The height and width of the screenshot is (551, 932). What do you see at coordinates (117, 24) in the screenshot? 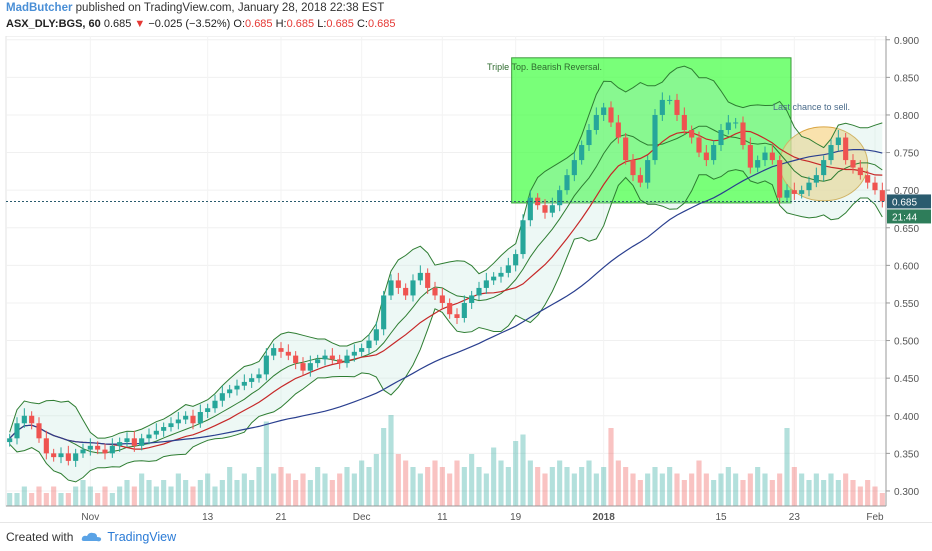
I see `last-price: 0.685` at bounding box center [117, 24].